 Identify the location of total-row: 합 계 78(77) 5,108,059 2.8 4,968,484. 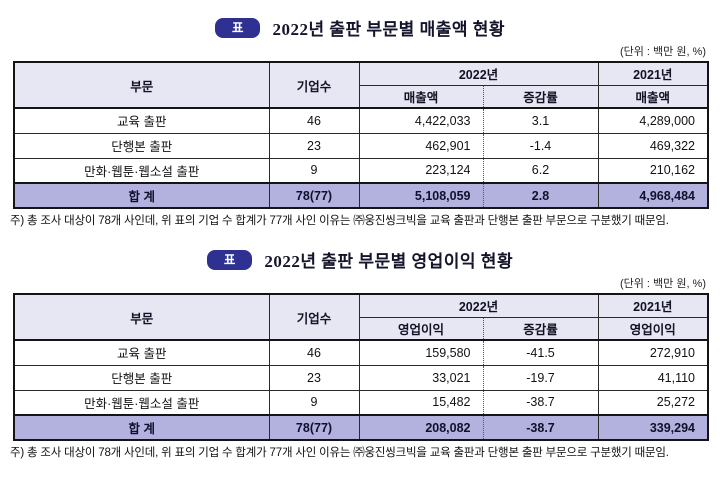
(361, 195).